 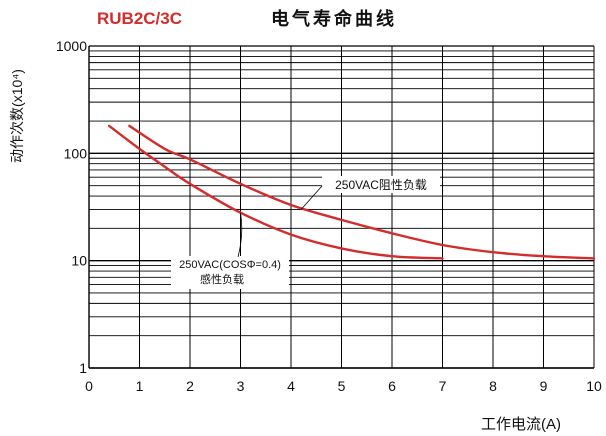 What do you see at coordinates (342, 386) in the screenshot?
I see `x-tick-label: 5` at bounding box center [342, 386].